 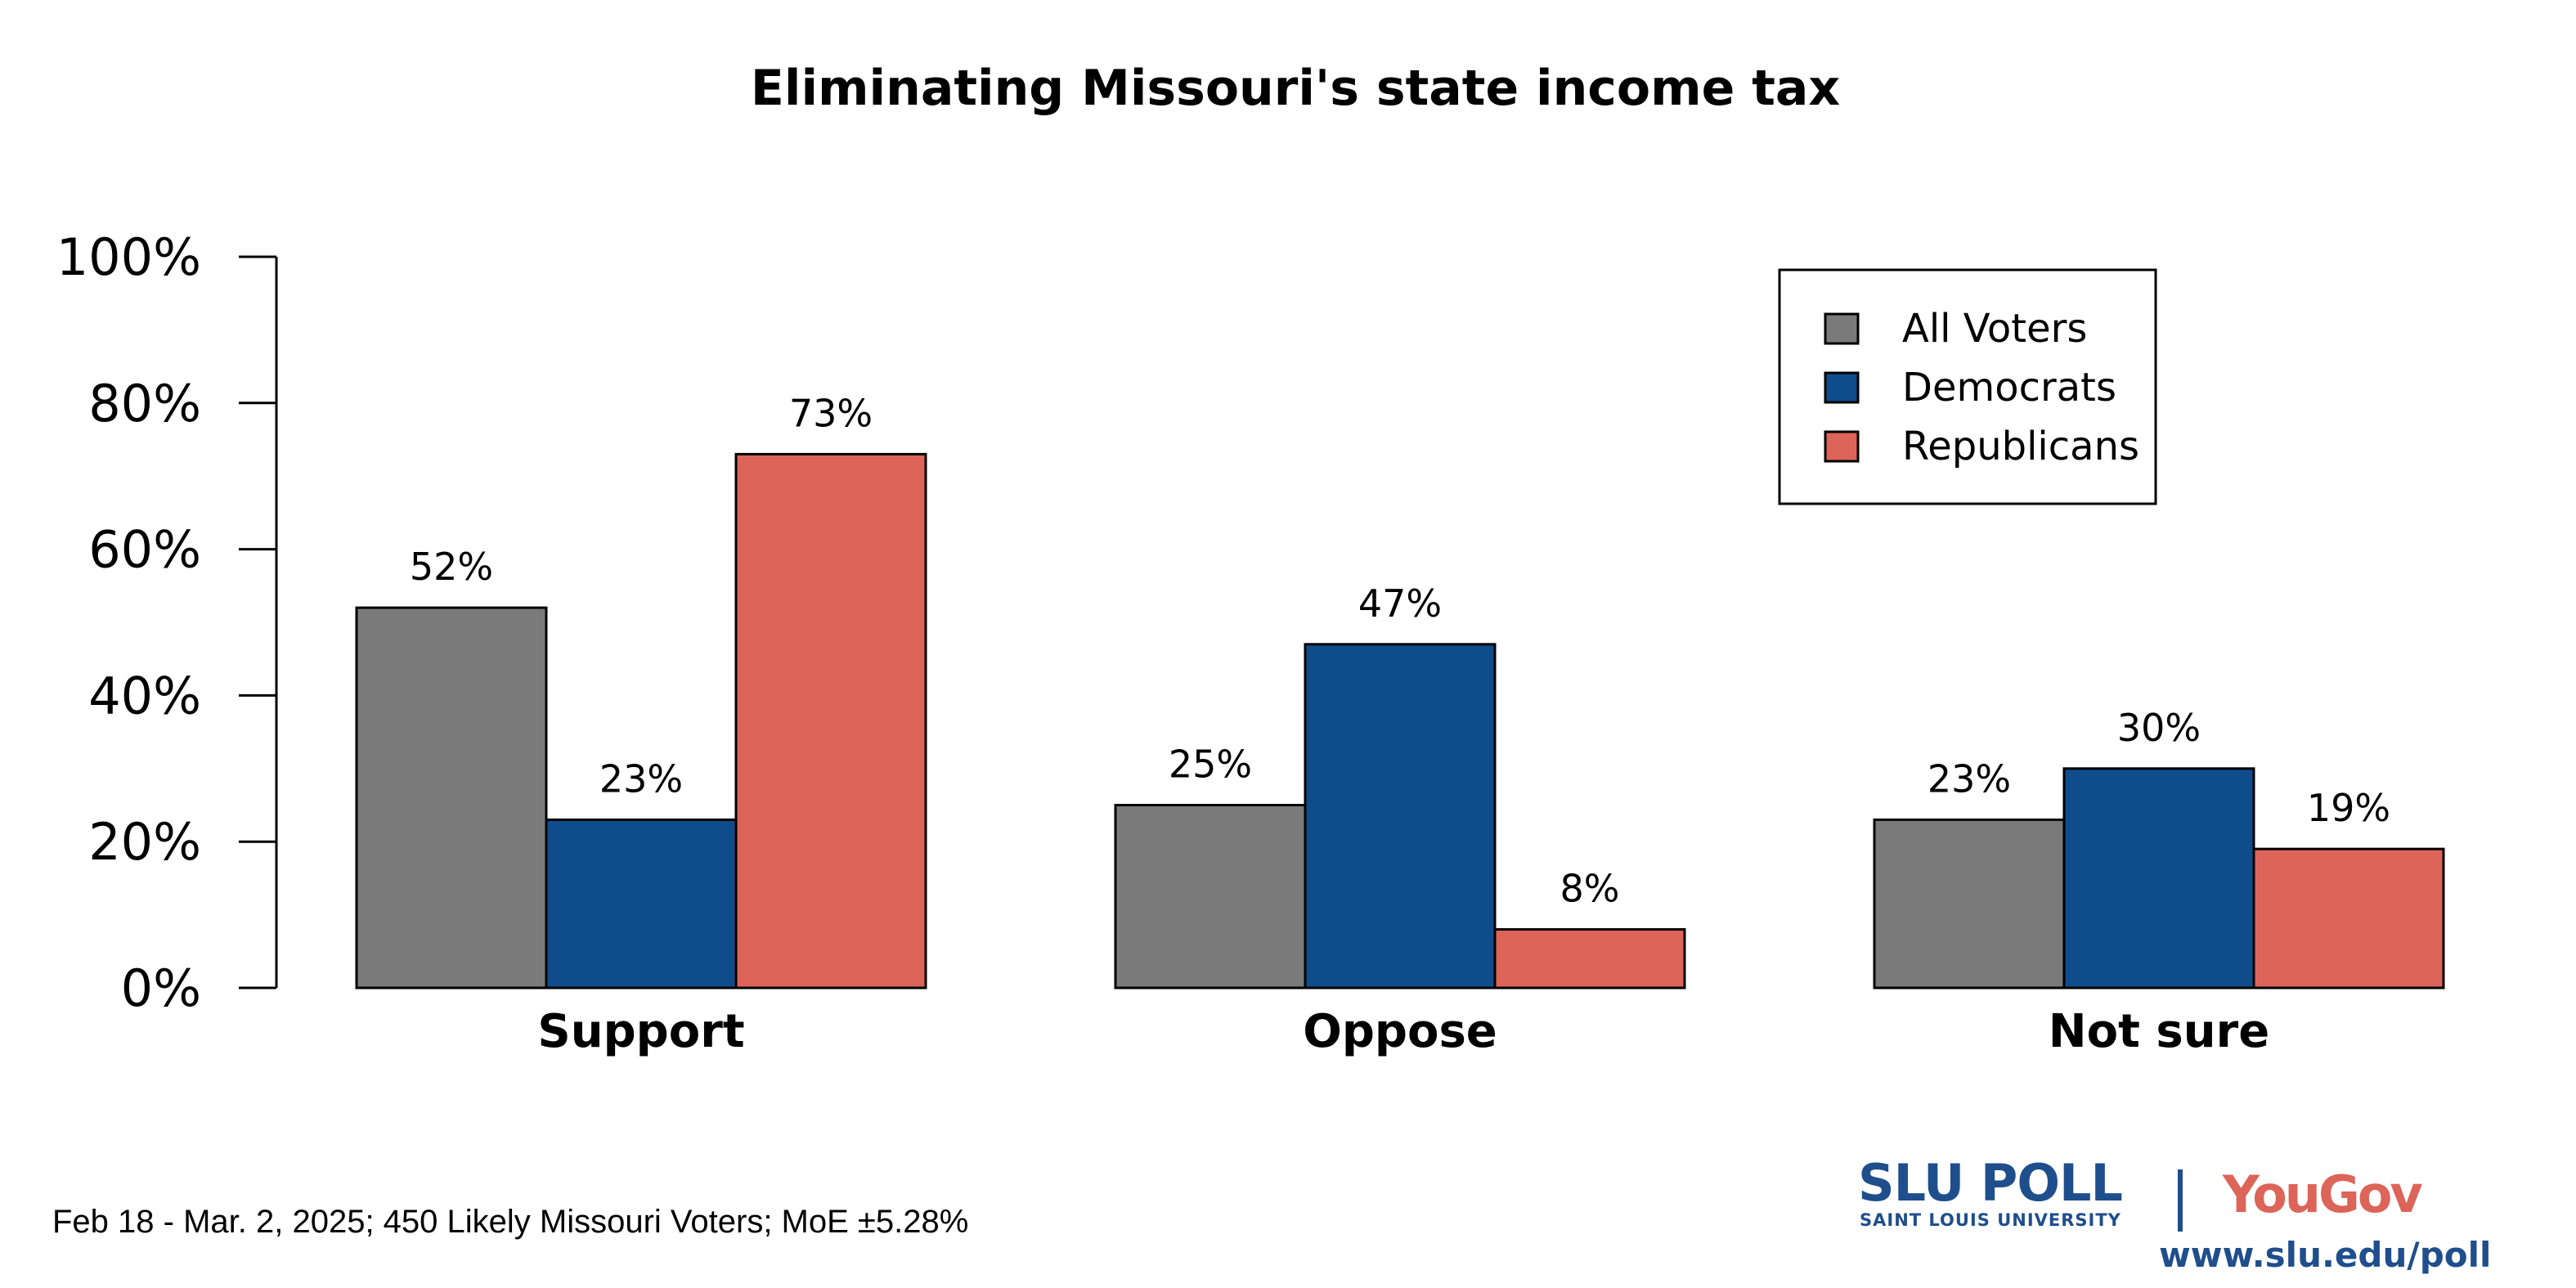 I want to click on chart-title: Eliminating Missouri's state income tax, so click(x=1296, y=88).